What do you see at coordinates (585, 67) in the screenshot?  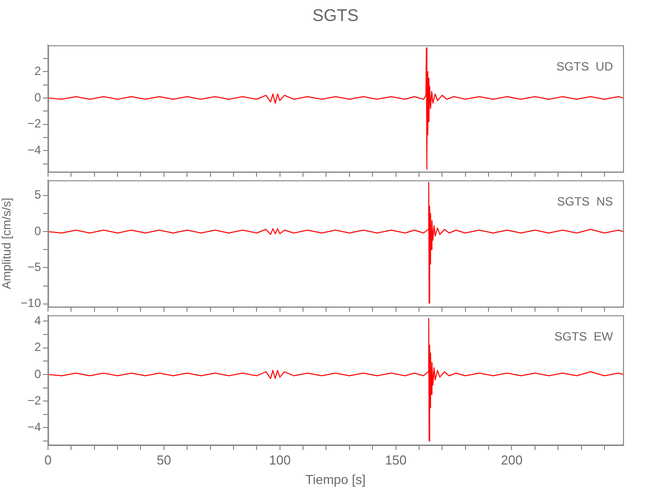 I see `annotation: SGTS UD` at bounding box center [585, 67].